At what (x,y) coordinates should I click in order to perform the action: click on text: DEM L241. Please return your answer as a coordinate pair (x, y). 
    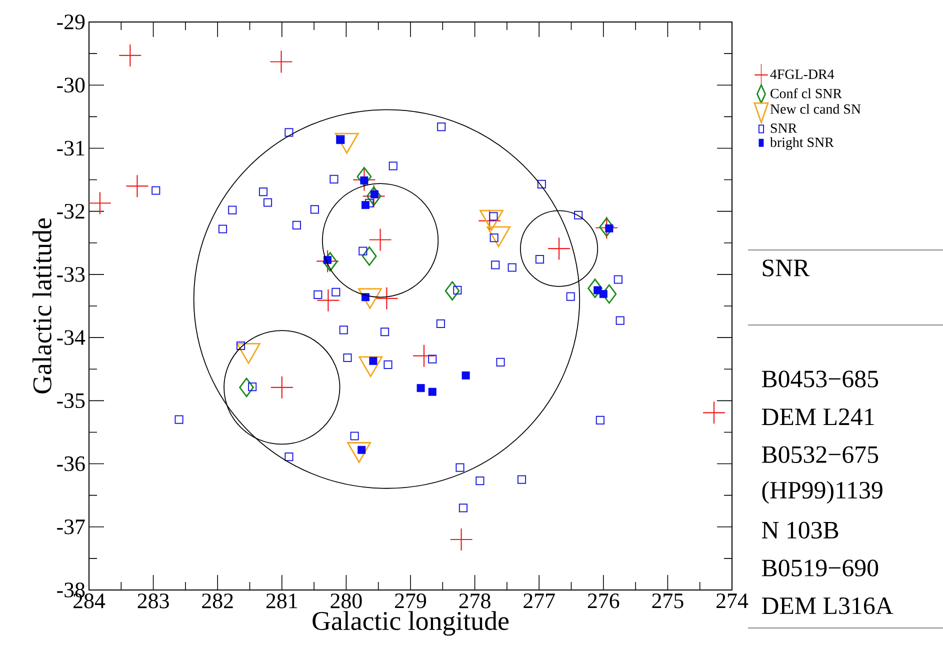
    Looking at the image, I should click on (818, 417).